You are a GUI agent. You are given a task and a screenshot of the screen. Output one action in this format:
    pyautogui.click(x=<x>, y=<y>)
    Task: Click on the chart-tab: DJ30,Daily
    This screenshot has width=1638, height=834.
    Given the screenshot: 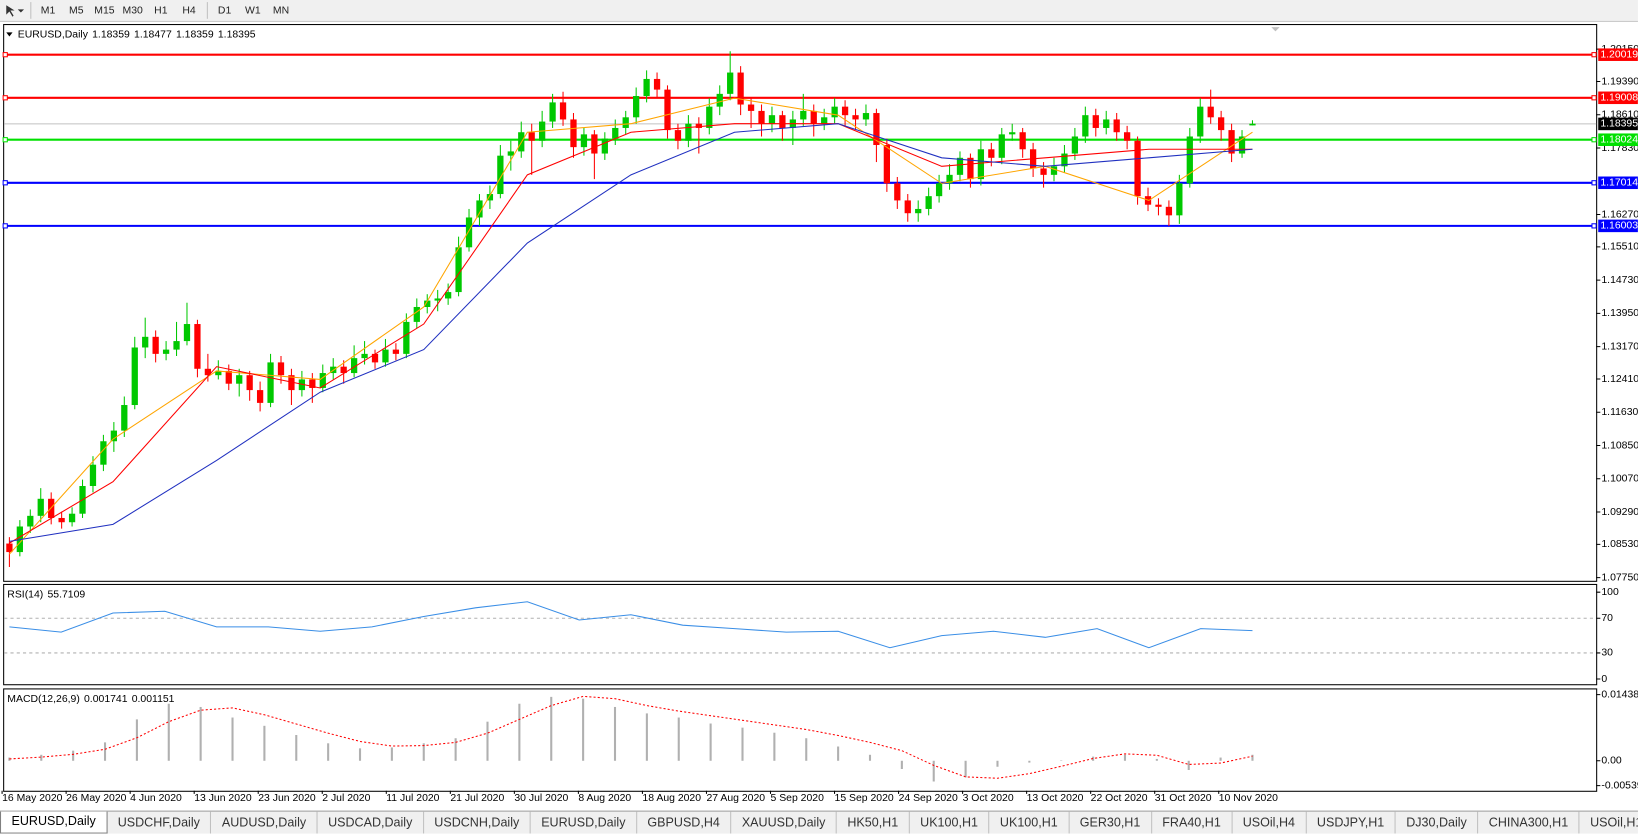 What is the action you would take?
    pyautogui.click(x=1437, y=822)
    